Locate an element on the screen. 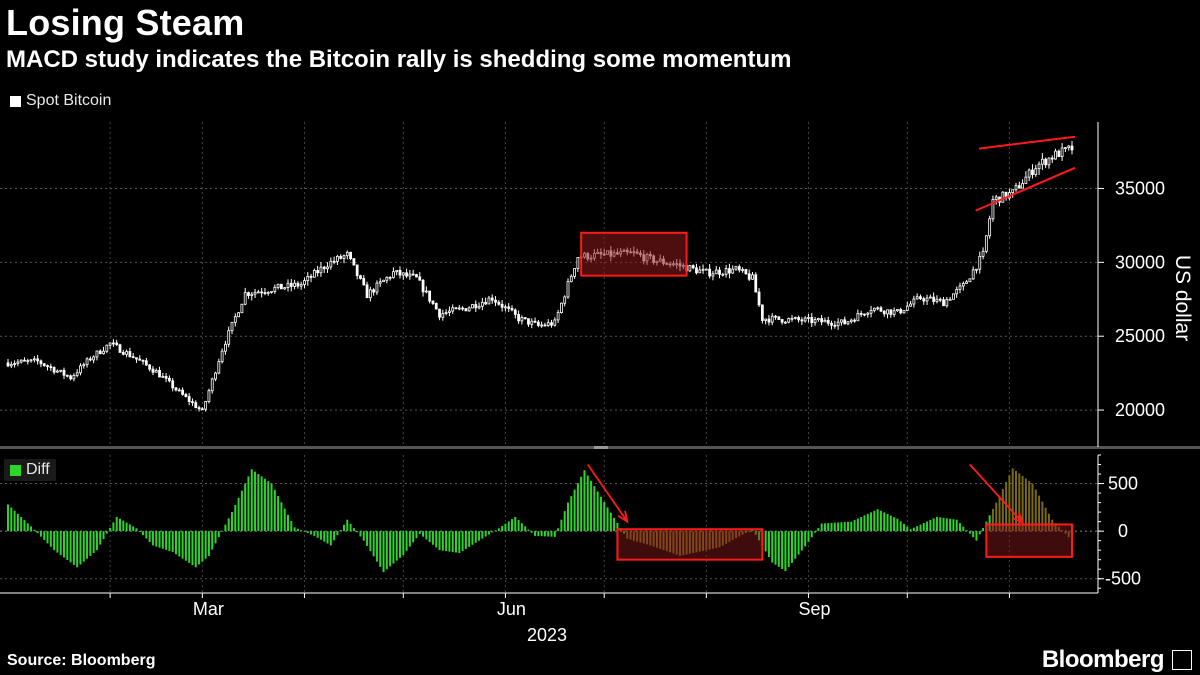  panel-divider-grip is located at coordinates (601, 447).